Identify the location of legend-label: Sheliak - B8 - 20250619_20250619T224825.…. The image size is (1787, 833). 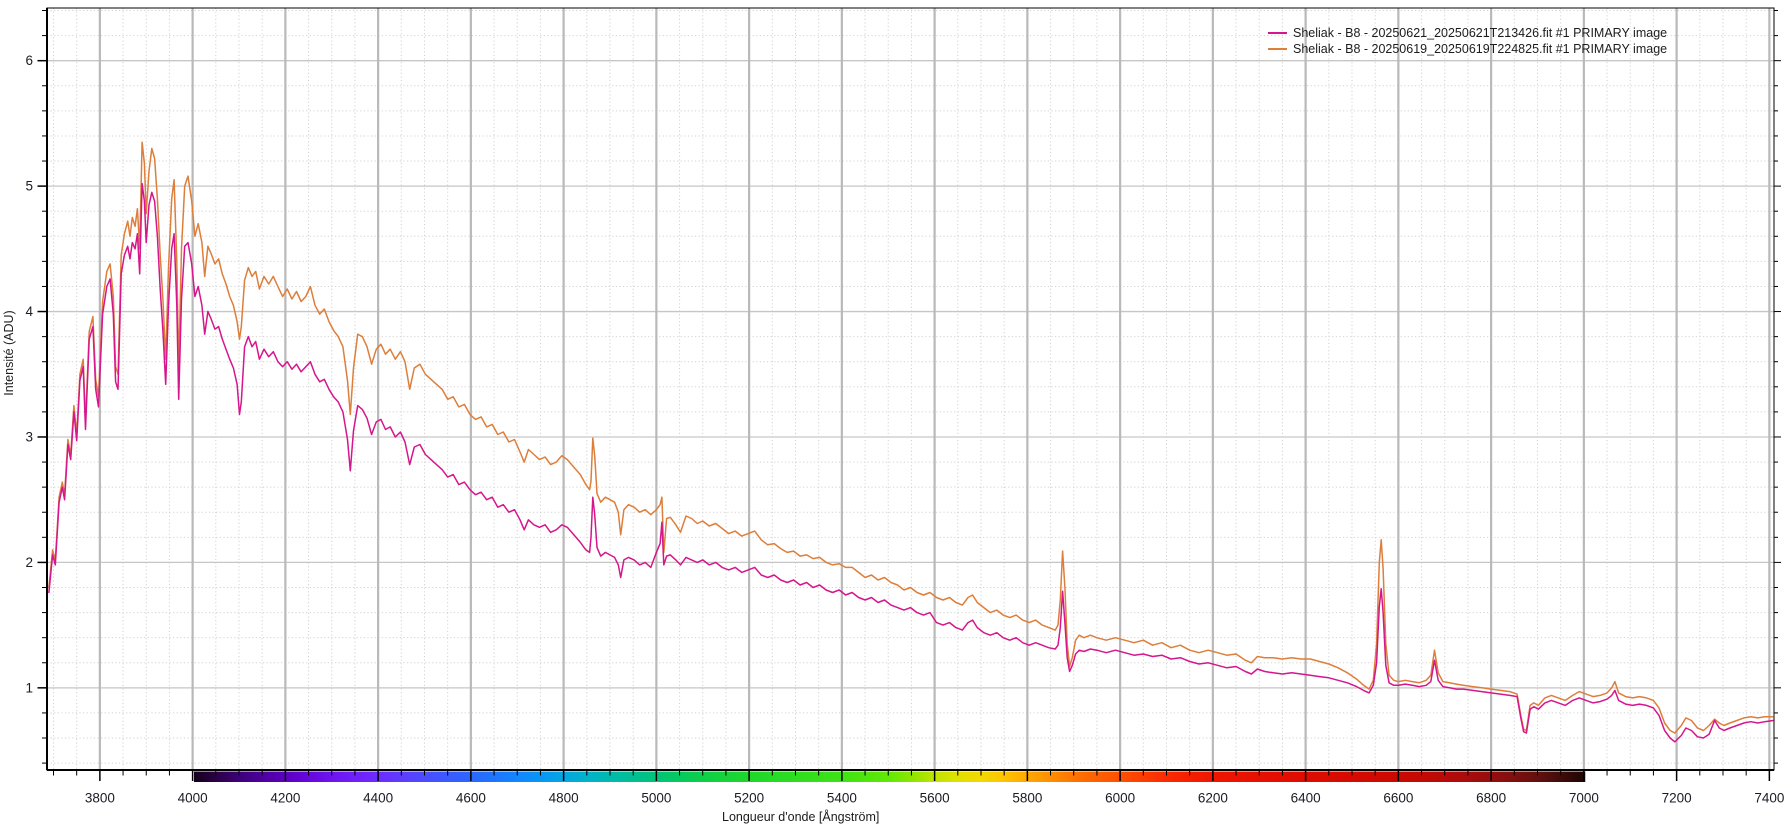
(1480, 48).